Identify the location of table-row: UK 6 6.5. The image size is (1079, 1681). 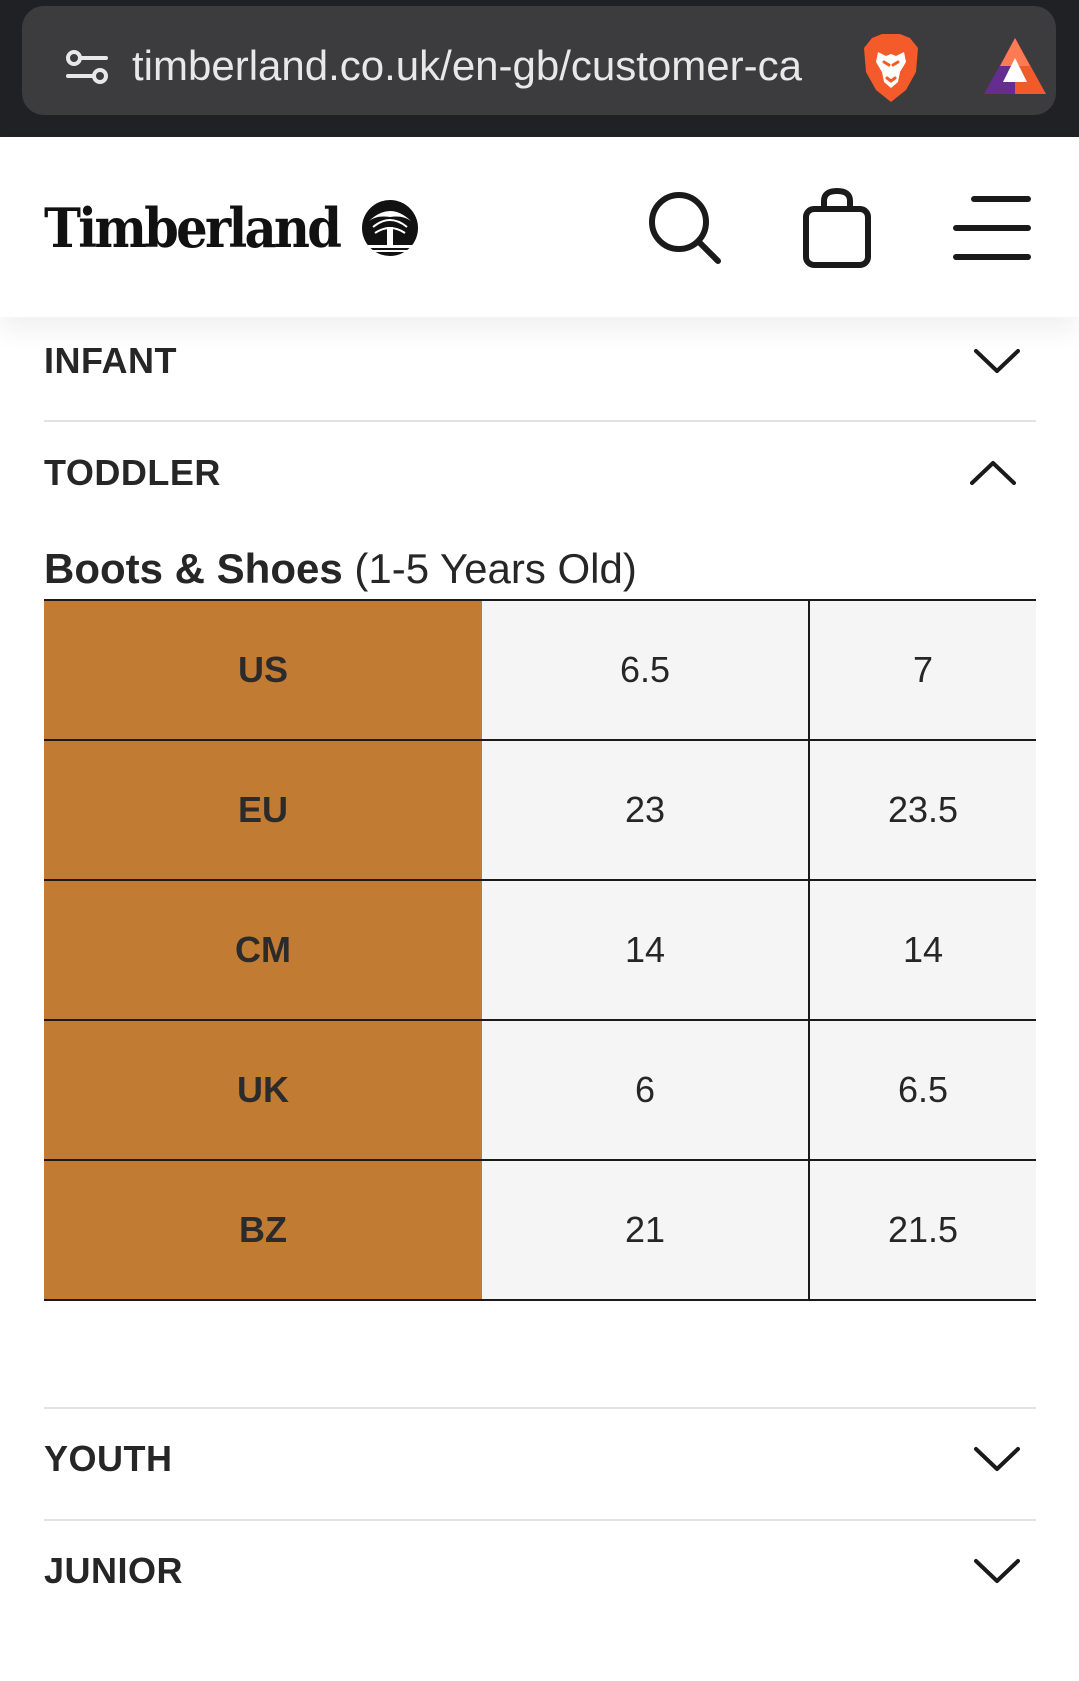
(540, 1090).